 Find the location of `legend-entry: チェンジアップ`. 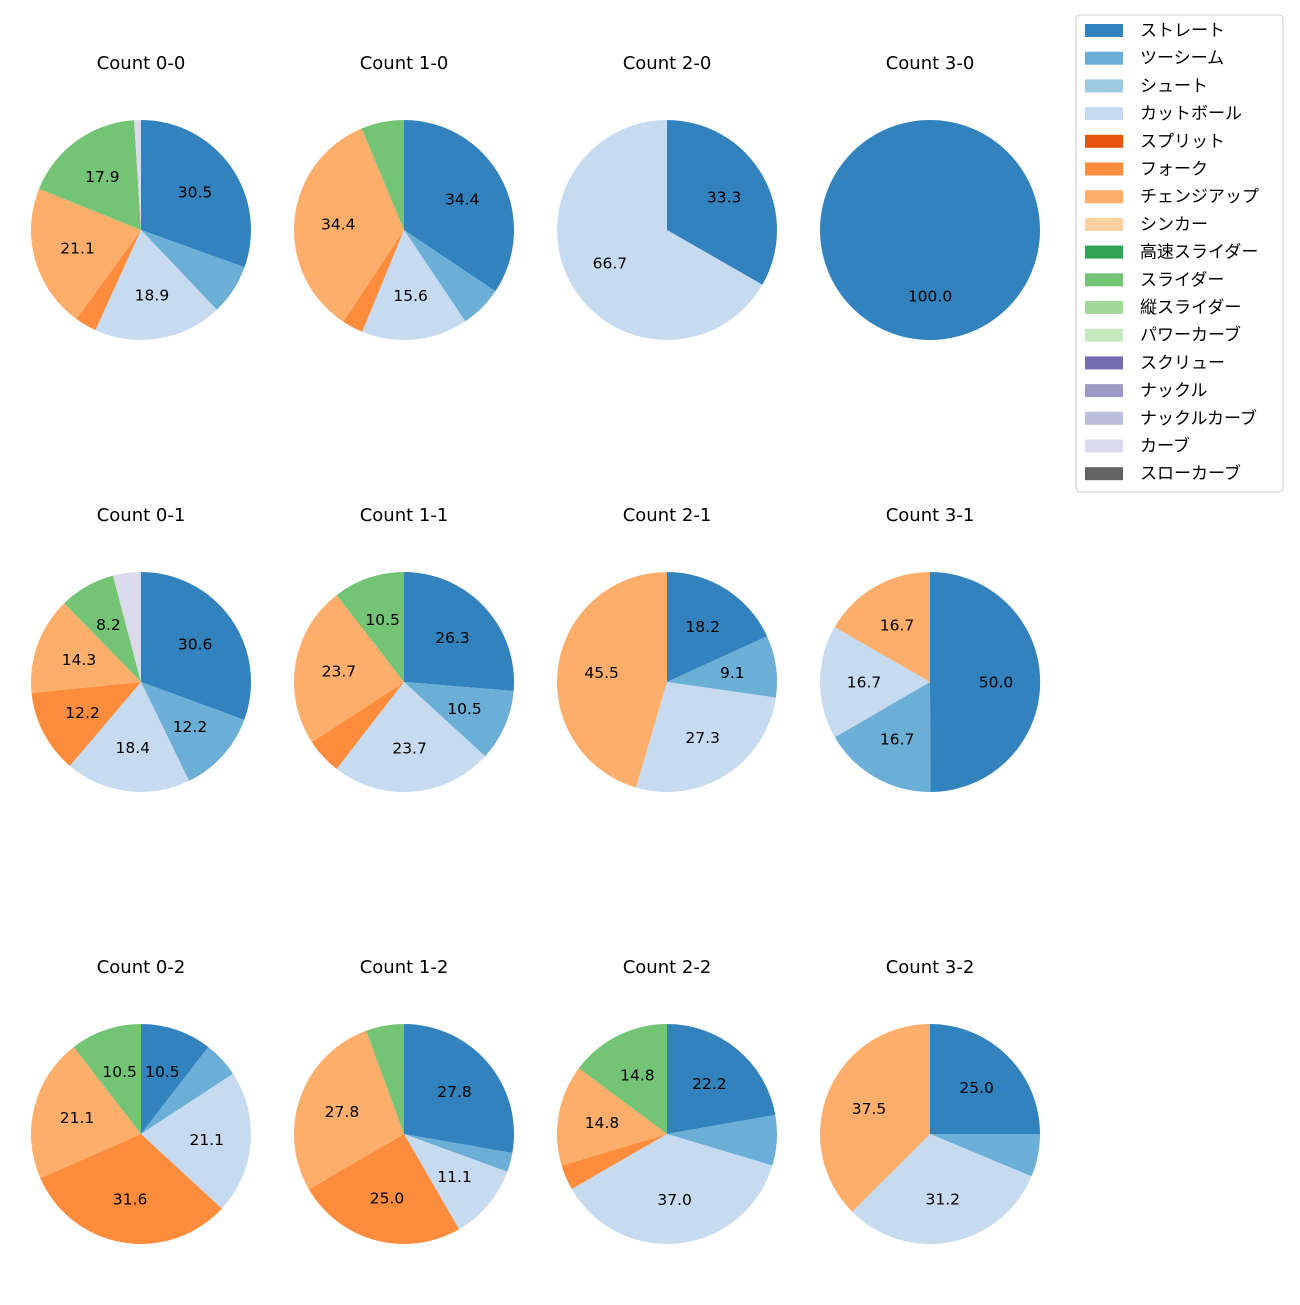

legend-entry: チェンジアップ is located at coordinates (1172, 197).